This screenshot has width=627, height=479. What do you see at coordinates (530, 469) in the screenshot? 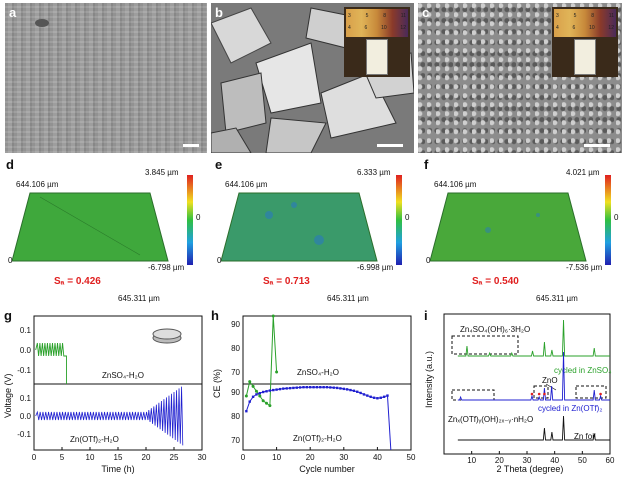
I see `x-axis-label: 2 Theta (degree)` at bounding box center [530, 469].